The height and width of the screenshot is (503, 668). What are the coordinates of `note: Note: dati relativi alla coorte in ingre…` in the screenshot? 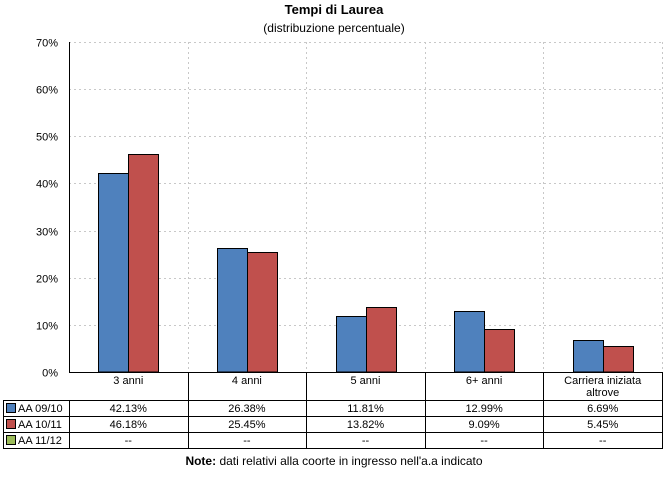 It's located at (333, 461).